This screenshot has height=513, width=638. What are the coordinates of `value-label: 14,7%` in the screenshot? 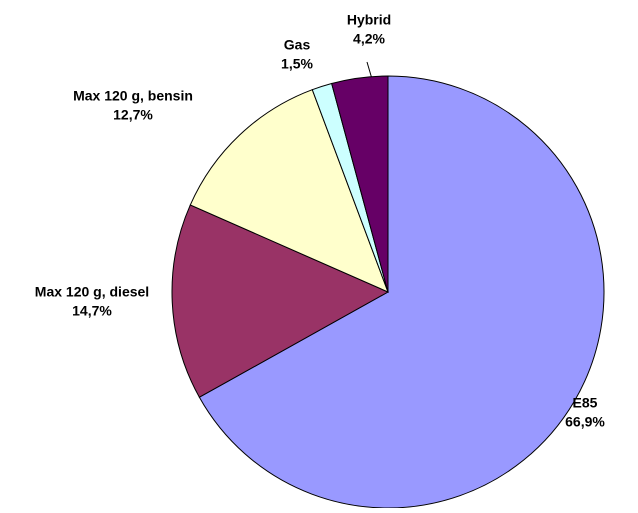 It's located at (92, 311).